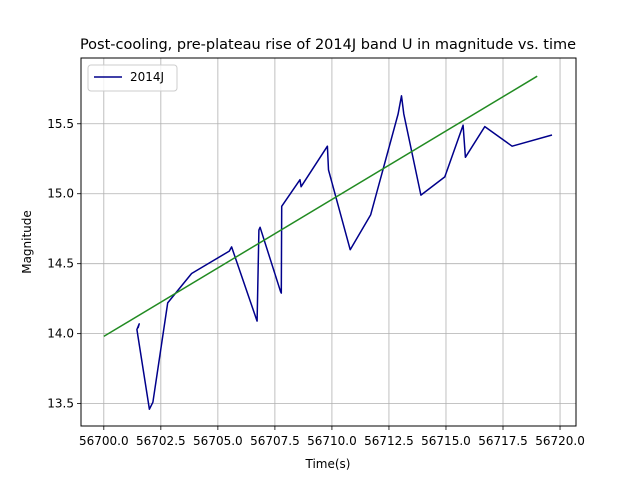  Describe the element at coordinates (503, 441) in the screenshot. I see `x-tick-label: 56717.5` at that location.